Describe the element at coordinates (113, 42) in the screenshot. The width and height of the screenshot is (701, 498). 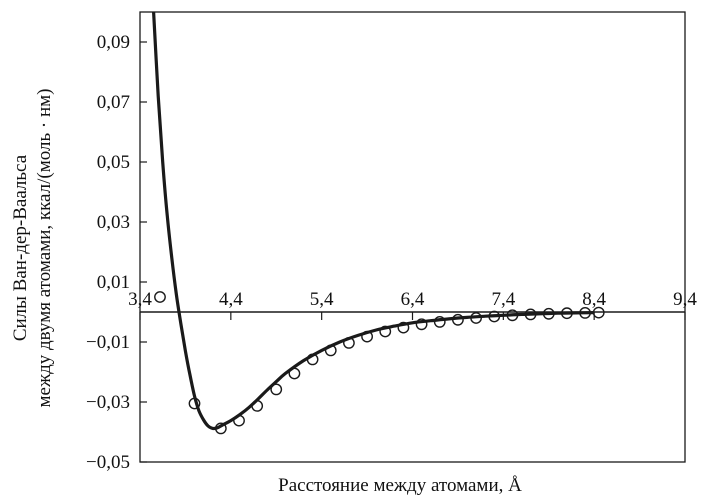
I see `y-tick-label: 0,09` at that location.